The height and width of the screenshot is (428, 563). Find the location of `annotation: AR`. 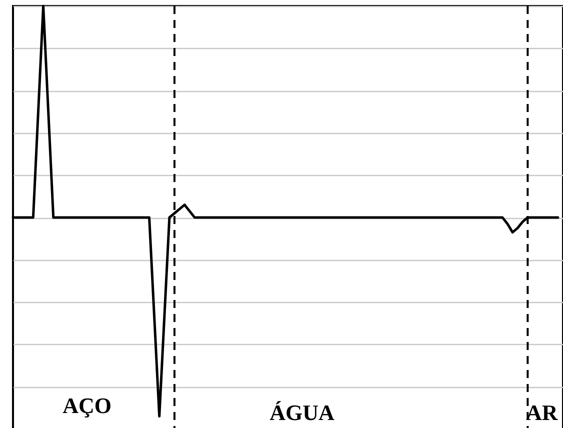

annotation: AR is located at coordinates (542, 412).